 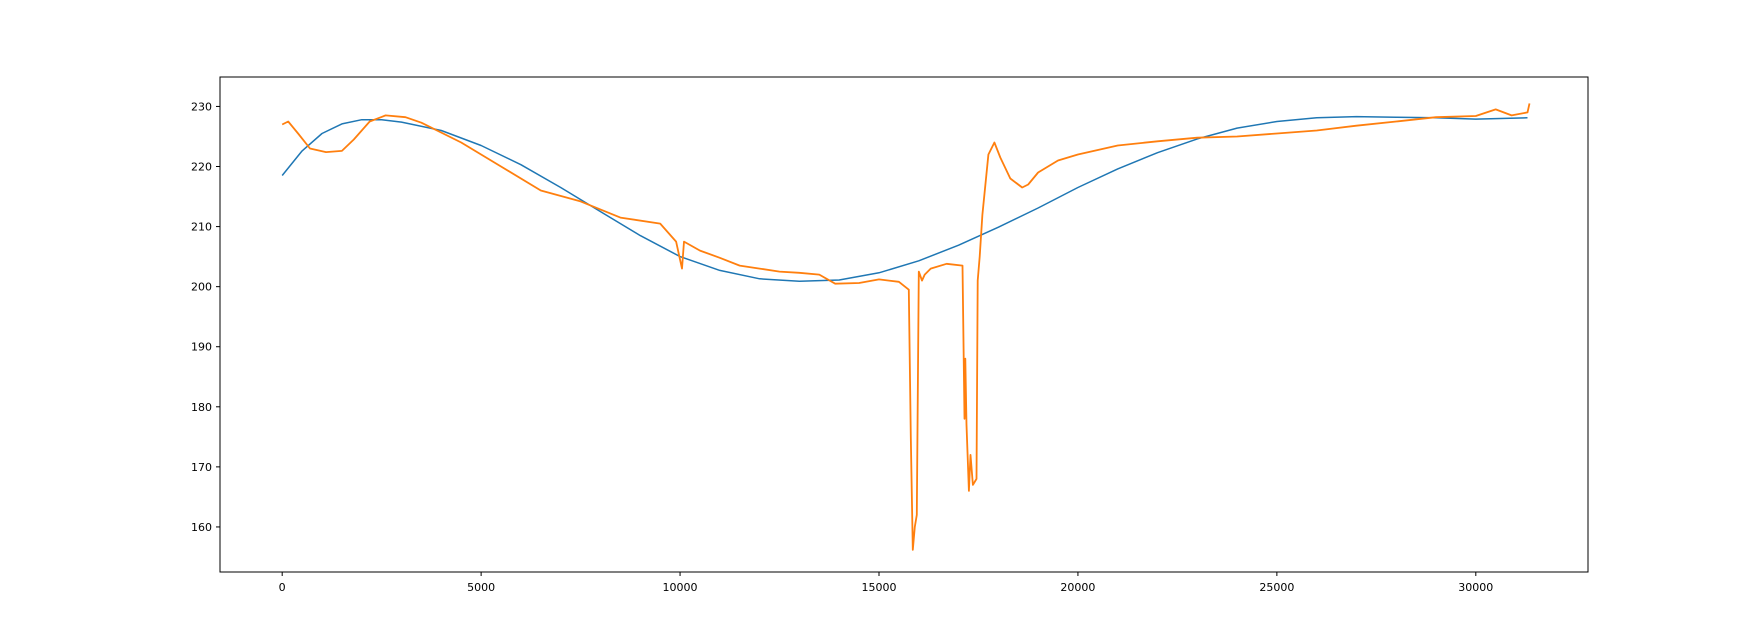 What do you see at coordinates (201, 227) in the screenshot?
I see `y-tick-label: 210` at bounding box center [201, 227].